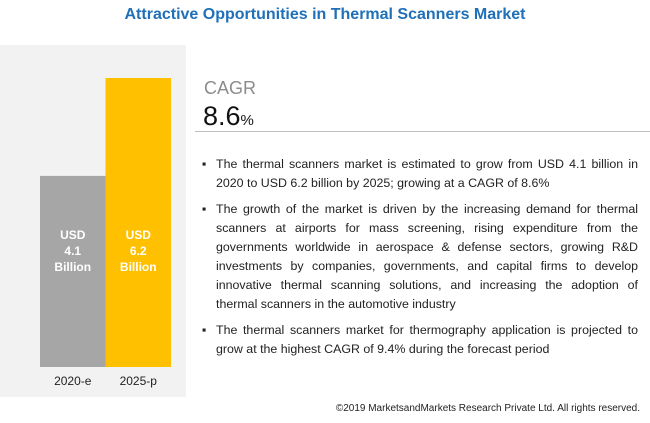 The width and height of the screenshot is (650, 423). I want to click on divider, so click(422, 131).